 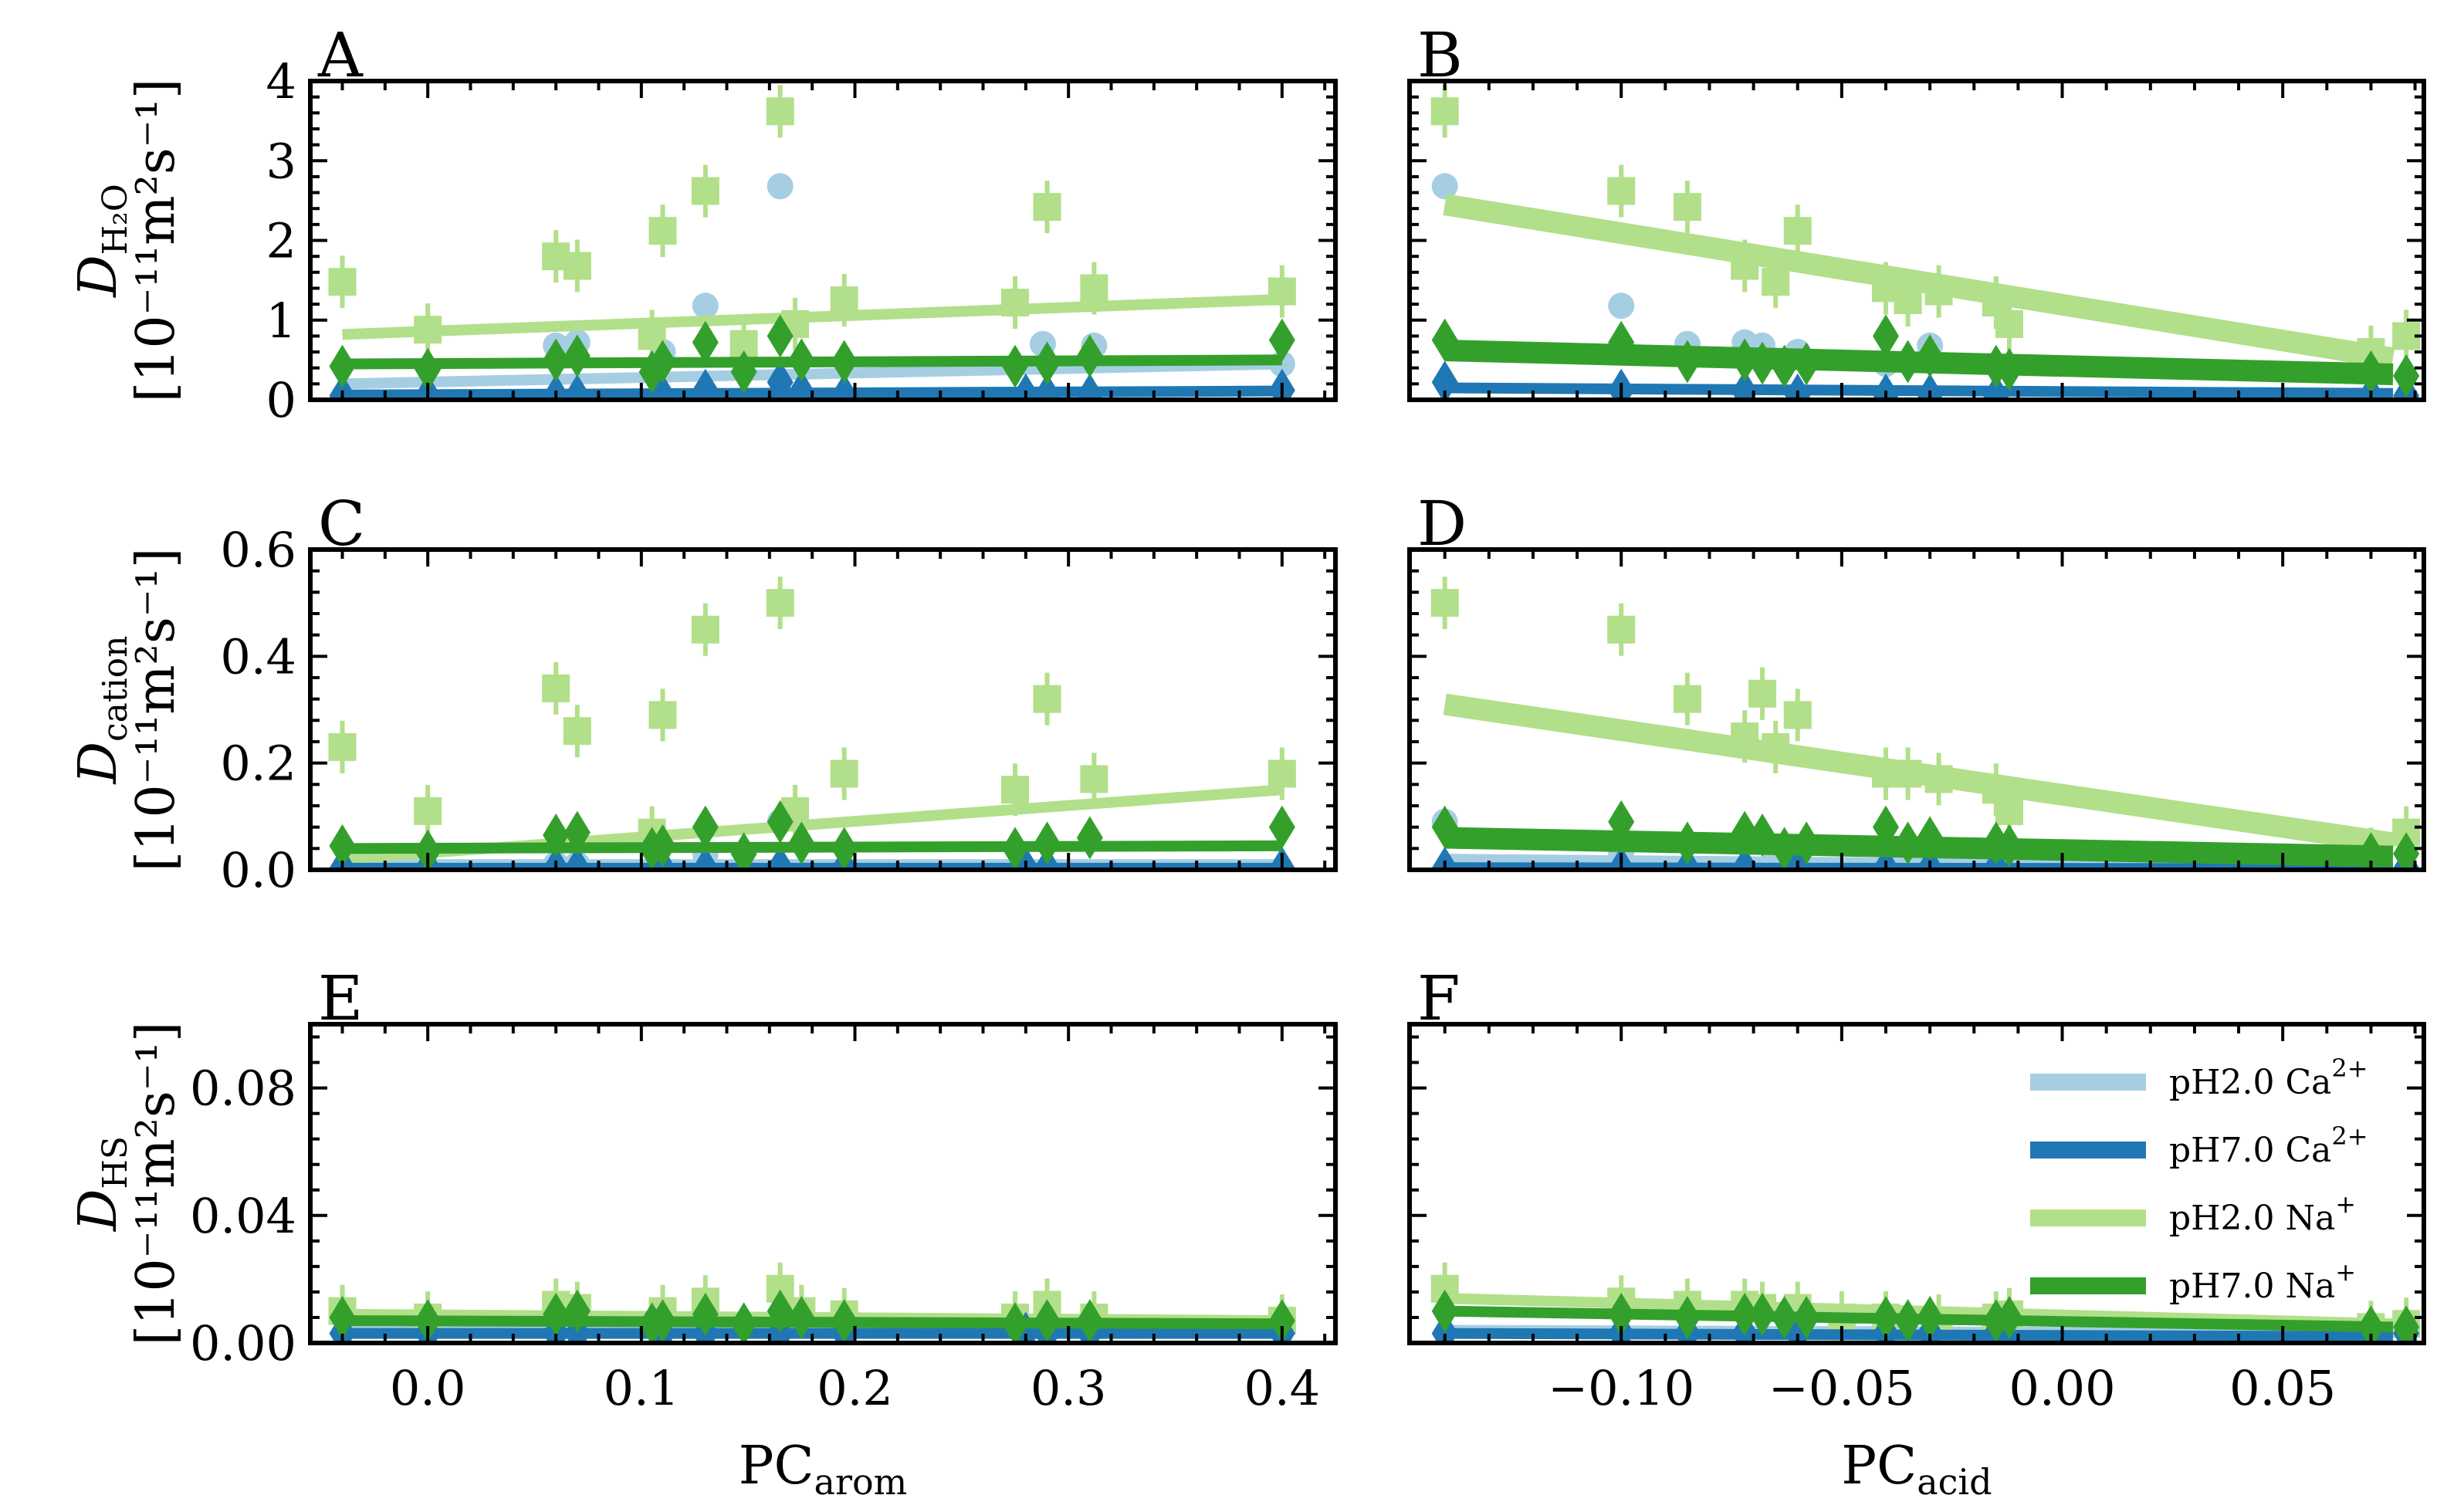 I want to click on panel-D: D, so click(x=1916, y=680).